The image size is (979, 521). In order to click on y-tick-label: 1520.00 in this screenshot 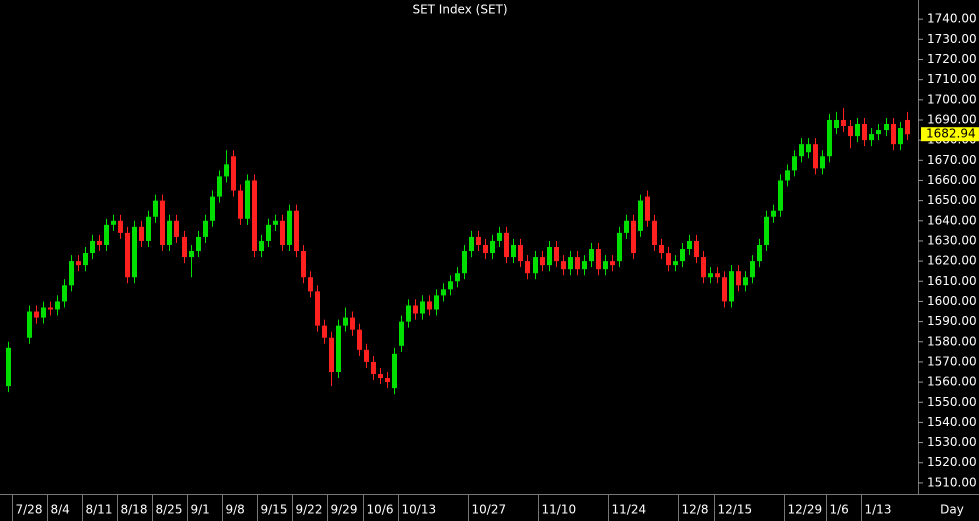, I will do `click(952, 462)`.